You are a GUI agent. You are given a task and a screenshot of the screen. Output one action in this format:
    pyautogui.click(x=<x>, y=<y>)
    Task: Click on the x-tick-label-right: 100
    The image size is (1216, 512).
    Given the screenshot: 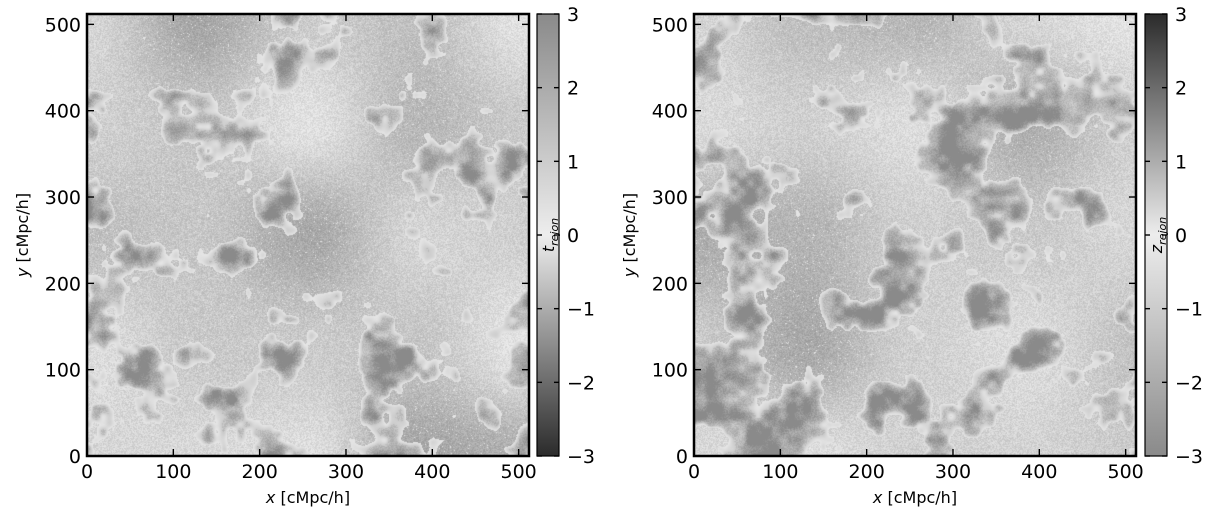 What is the action you would take?
    pyautogui.click(x=780, y=472)
    